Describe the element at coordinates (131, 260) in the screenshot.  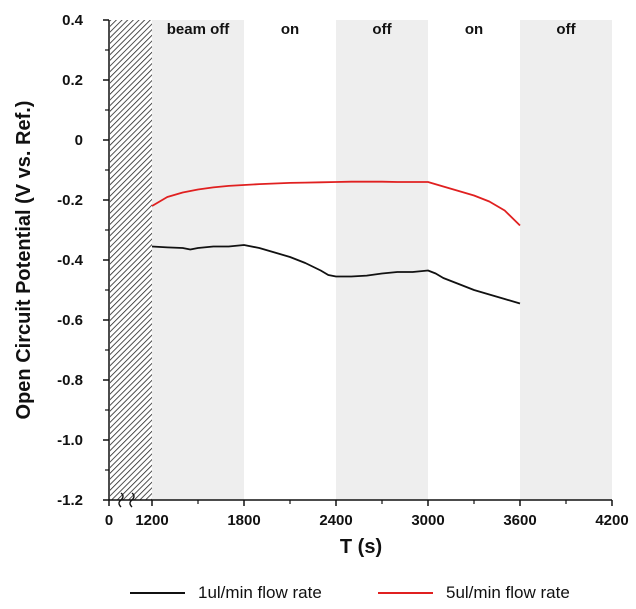
I see `axis-break-hatched-region` at that location.